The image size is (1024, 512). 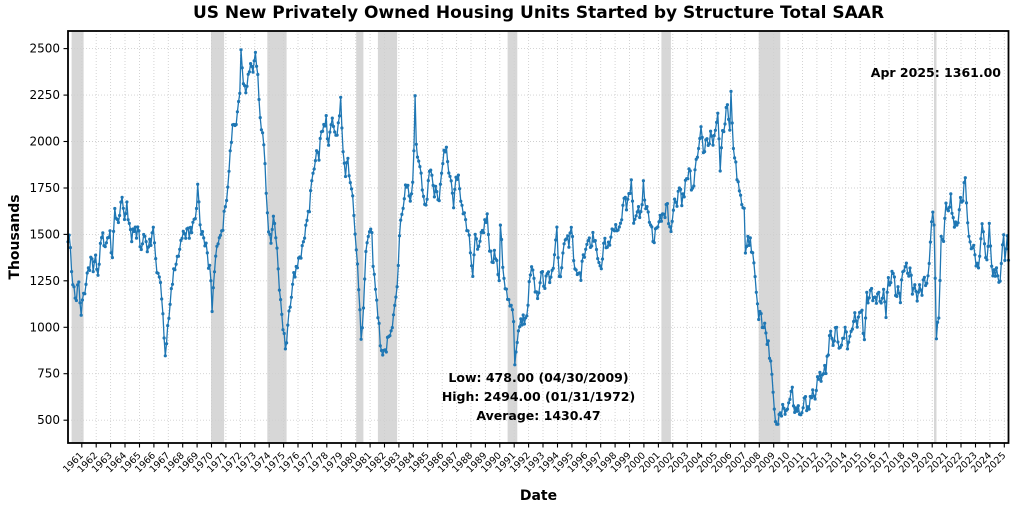 What do you see at coordinates (538, 496) in the screenshot?
I see `x-axis-label: Date` at bounding box center [538, 496].